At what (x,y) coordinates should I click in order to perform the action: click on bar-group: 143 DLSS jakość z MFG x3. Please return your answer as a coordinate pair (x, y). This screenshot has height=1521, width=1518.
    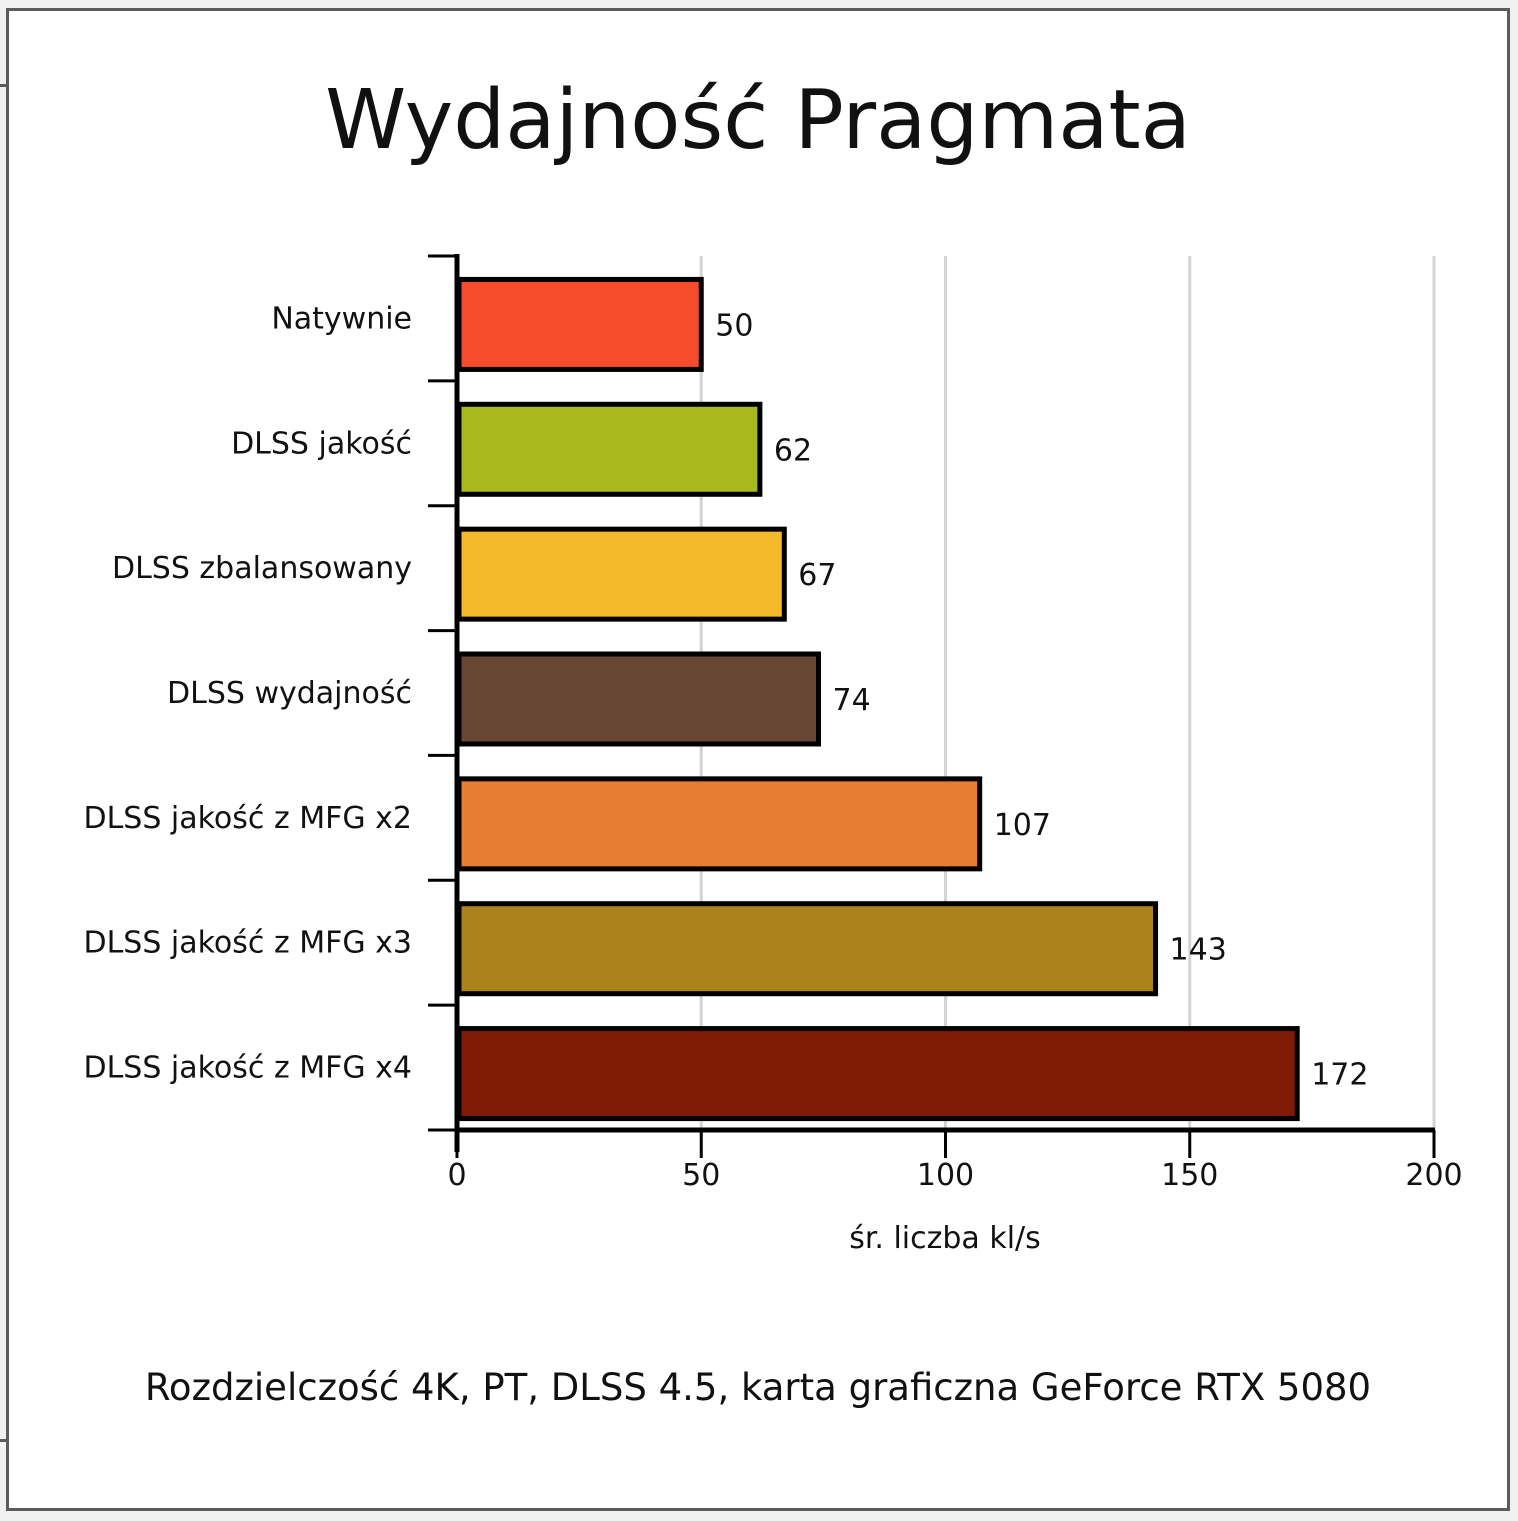
    Looking at the image, I should click on (655, 949).